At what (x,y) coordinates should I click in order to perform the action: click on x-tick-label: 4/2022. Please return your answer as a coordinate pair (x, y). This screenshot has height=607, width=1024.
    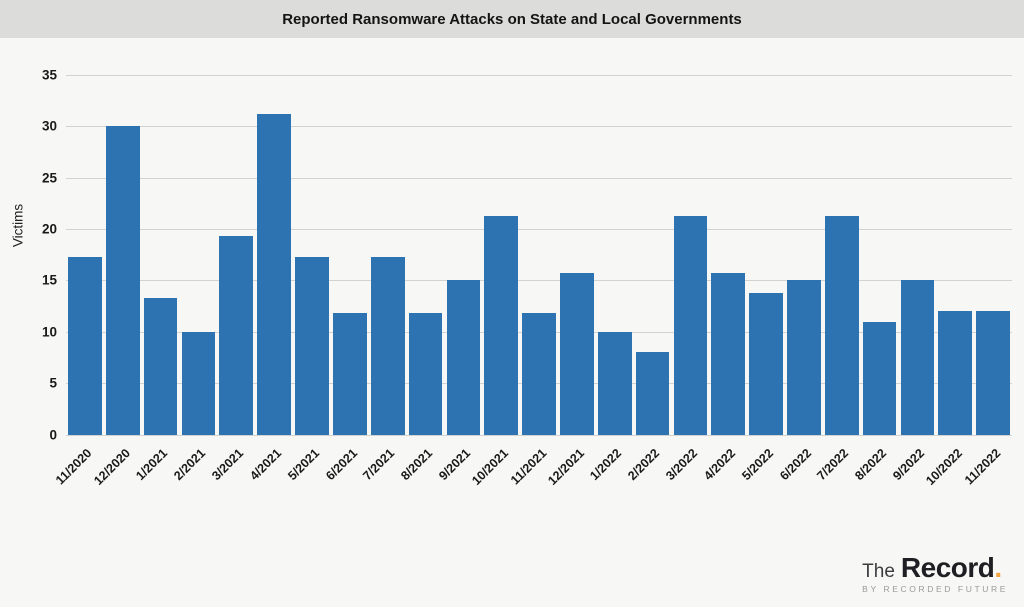
    Looking at the image, I should click on (720, 464).